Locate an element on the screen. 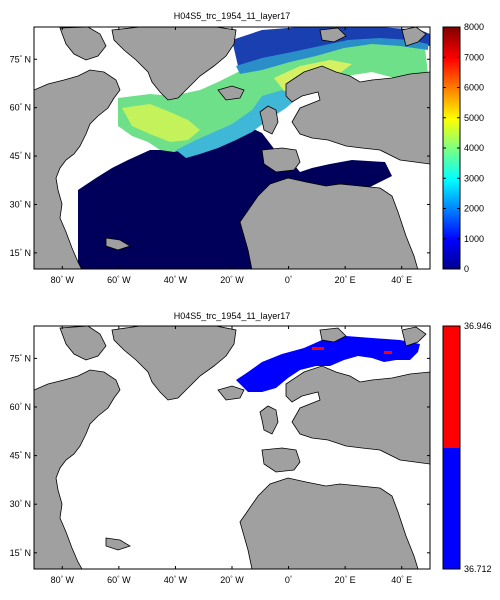 The image size is (500, 600). colorbar-tick-label: 0 is located at coordinates (466, 269).